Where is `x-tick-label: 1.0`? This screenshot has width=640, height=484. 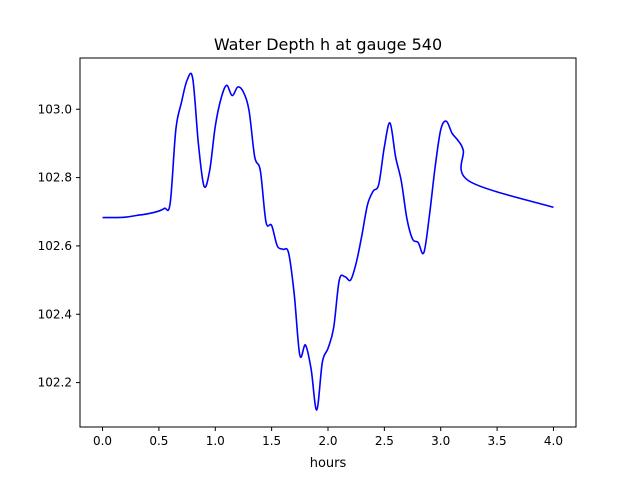
x-tick-label: 1.0 is located at coordinates (215, 441).